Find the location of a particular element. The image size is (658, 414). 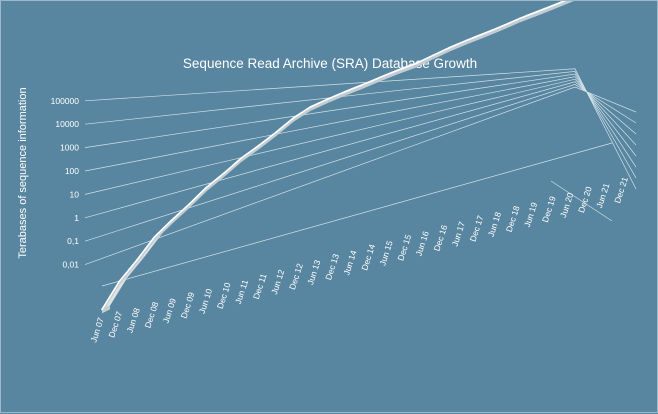

x-tick-label: Dec 09 is located at coordinates (188, 305).